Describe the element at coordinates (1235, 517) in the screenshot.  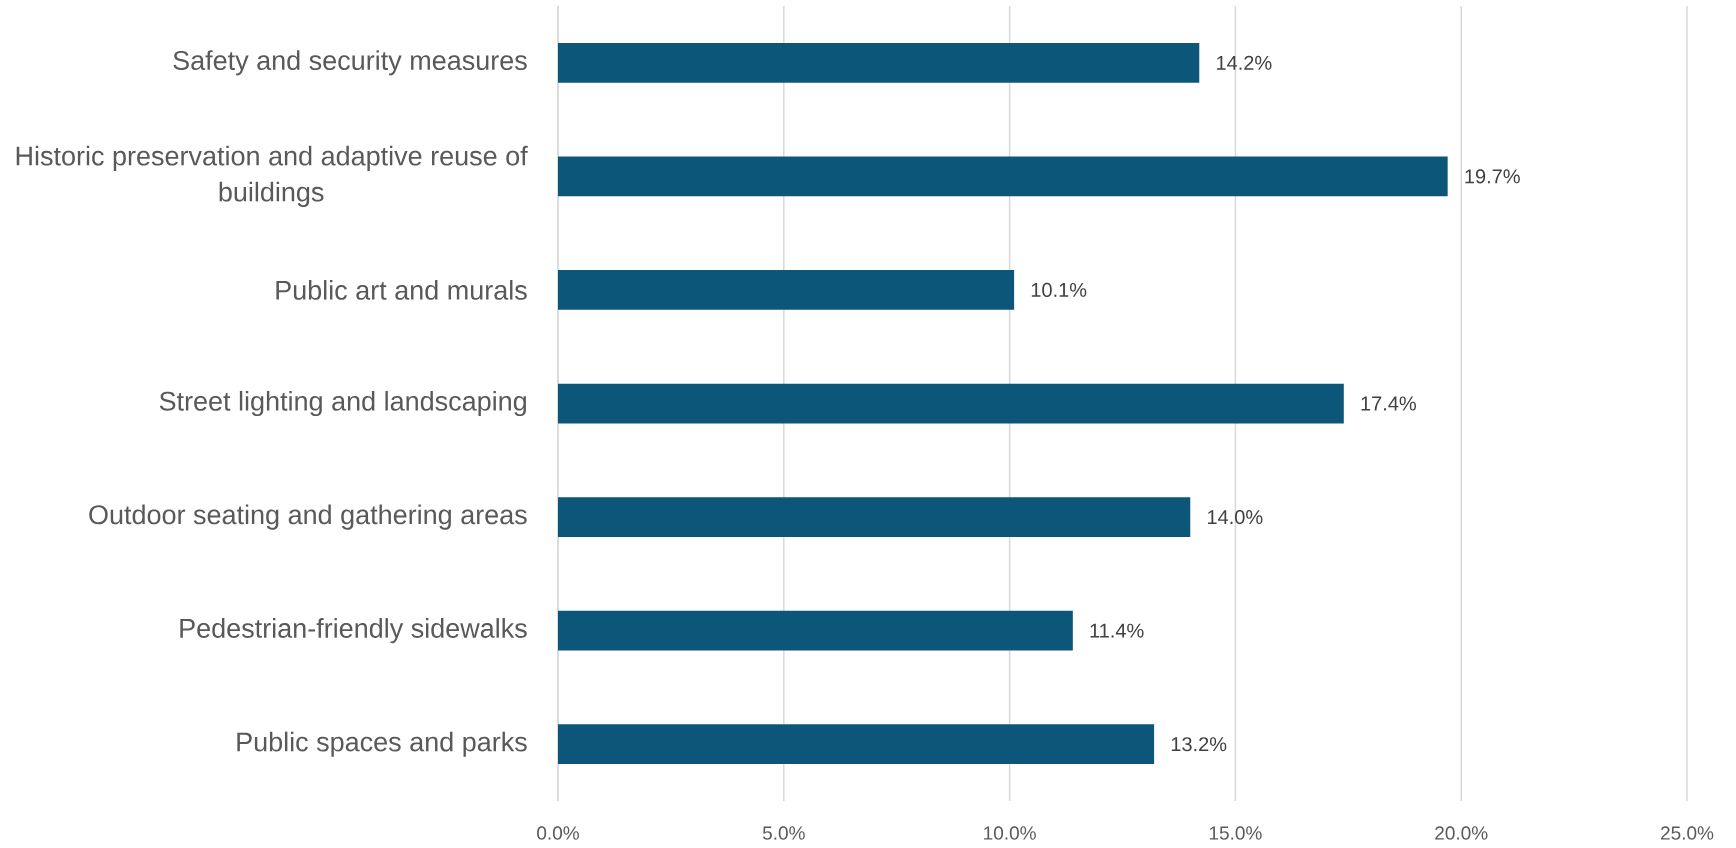
I see `data-label: 14.0%` at that location.